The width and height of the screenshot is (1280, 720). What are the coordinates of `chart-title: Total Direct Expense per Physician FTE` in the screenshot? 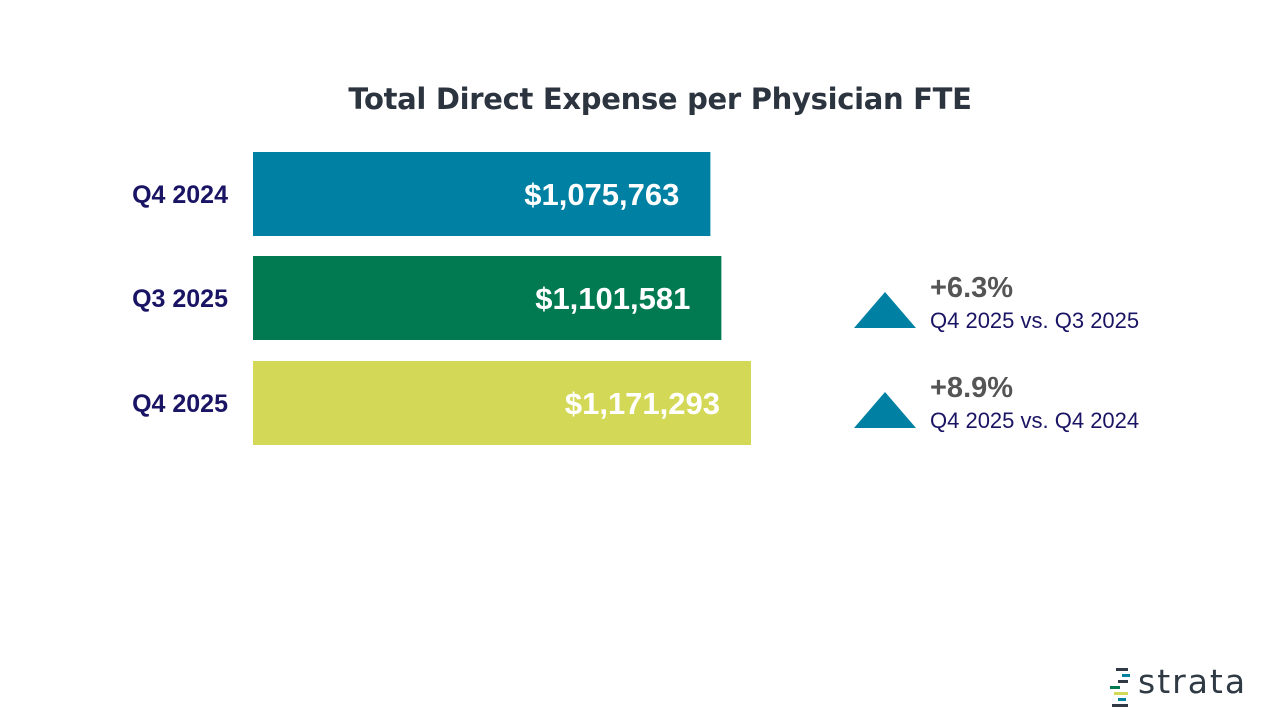 It's located at (660, 99).